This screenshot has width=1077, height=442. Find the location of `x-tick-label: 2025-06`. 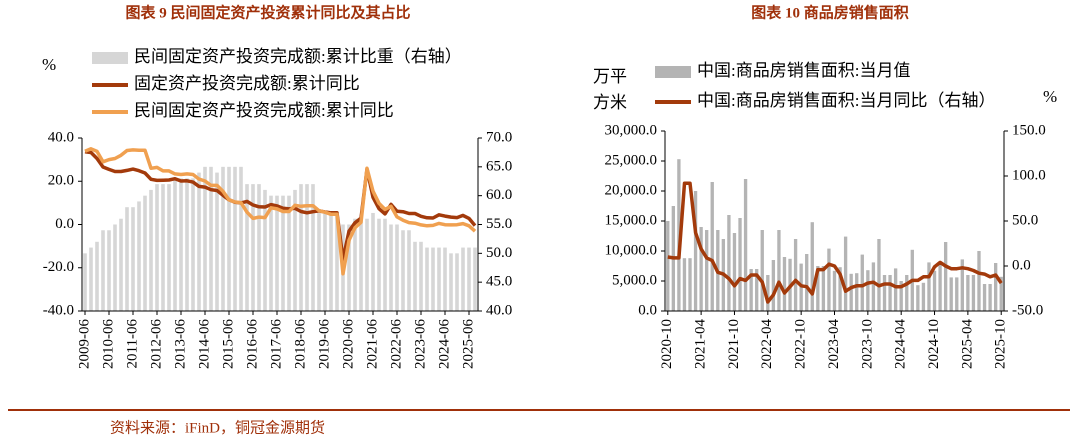

x-tick-label: 2025-06 is located at coordinates (468, 344).